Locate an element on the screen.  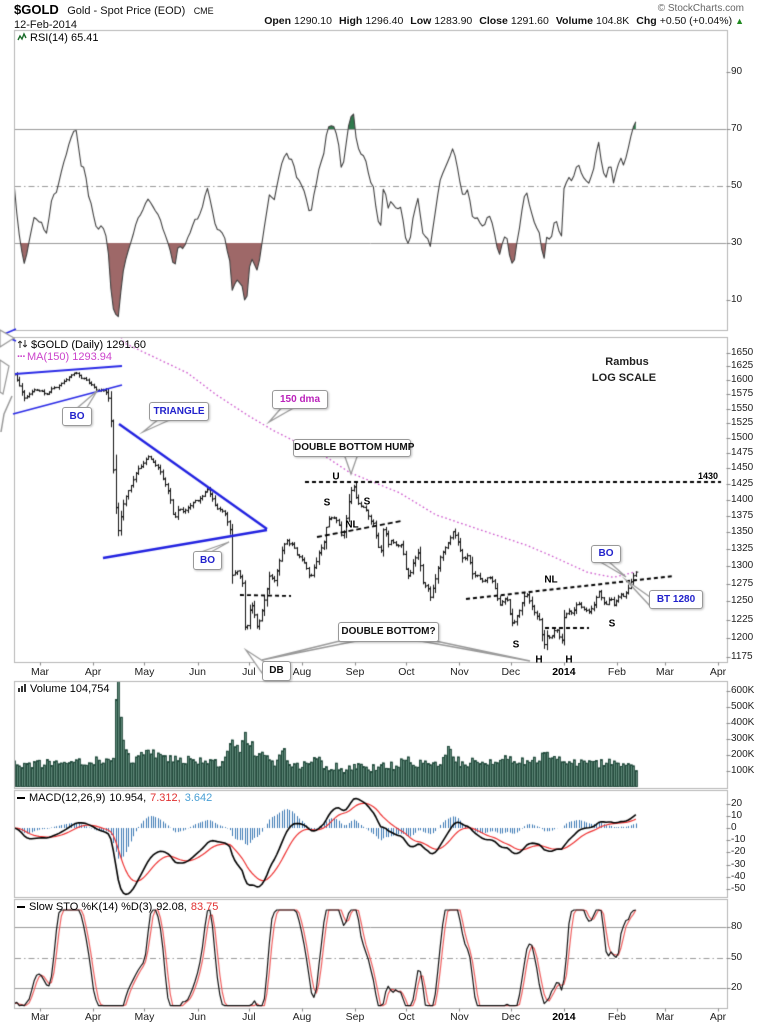
rsi-panel-label: RSI(14) 65.41 is located at coordinates (57, 38).